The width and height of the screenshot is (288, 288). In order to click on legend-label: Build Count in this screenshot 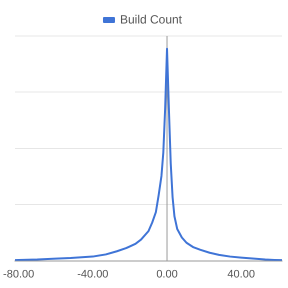, I will do `click(151, 19)`.